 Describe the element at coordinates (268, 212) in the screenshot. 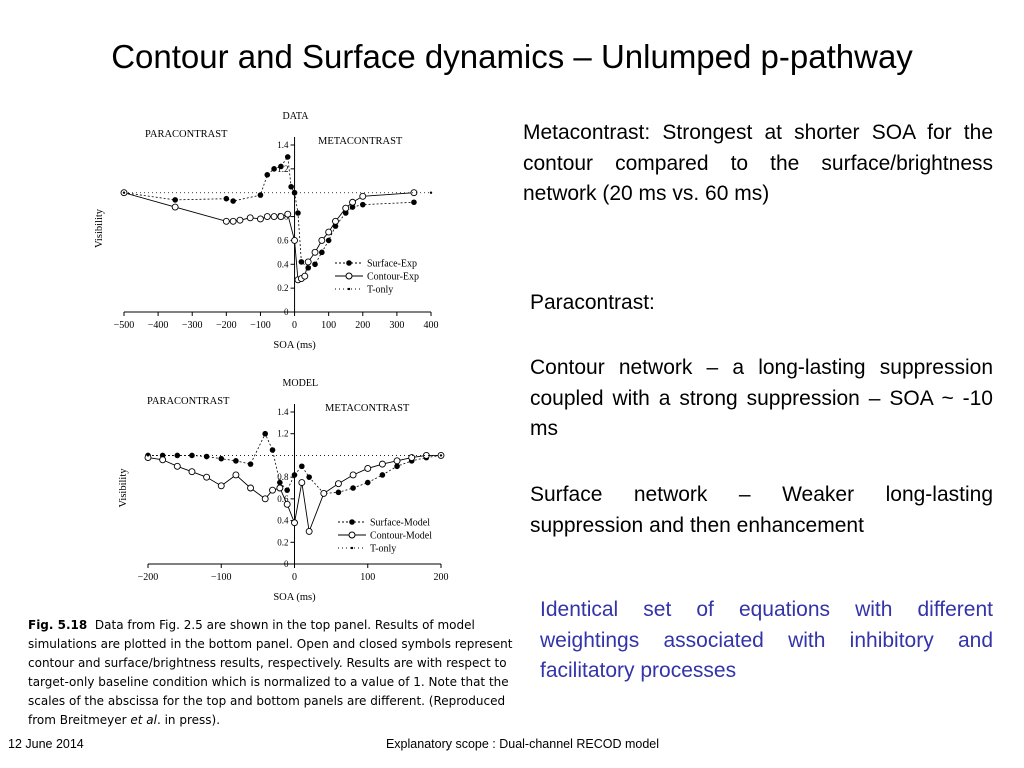

I see `series-line` at that location.